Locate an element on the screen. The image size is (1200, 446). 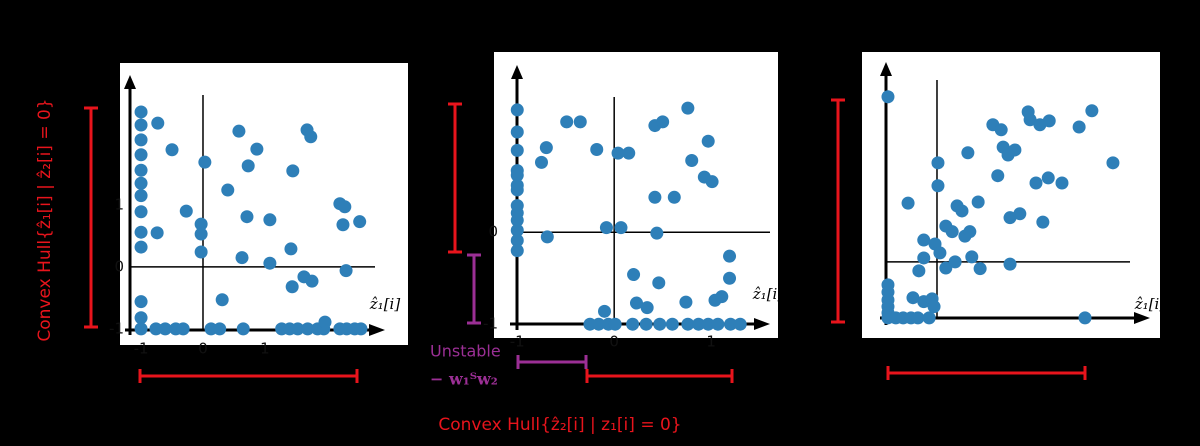
hull-label: Convex Hull{ẑ₁[i] | ẑ₂[i] = 0} is located at coordinates (45, 219).